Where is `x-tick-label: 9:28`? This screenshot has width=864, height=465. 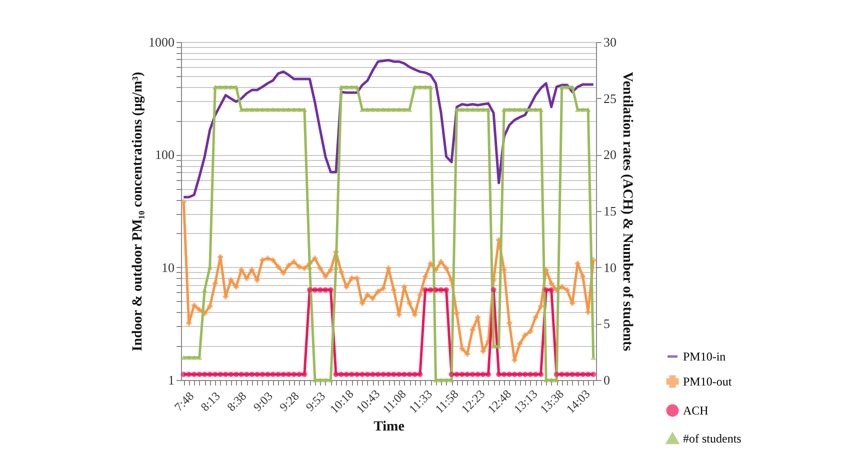
x-tick-label: 9:28 is located at coordinates (289, 401).